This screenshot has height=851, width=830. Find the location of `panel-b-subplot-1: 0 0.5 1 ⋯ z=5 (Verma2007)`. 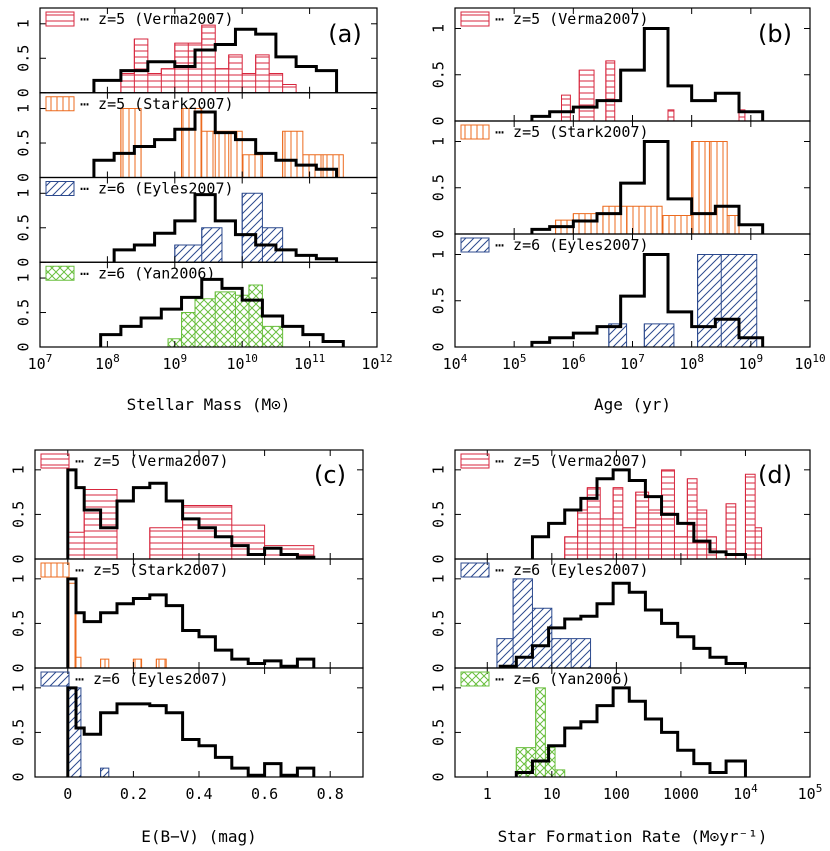

panel-b-subplot-1: 0 0.5 1 ⋯ z=5 (Verma2007) is located at coordinates (620, 66).